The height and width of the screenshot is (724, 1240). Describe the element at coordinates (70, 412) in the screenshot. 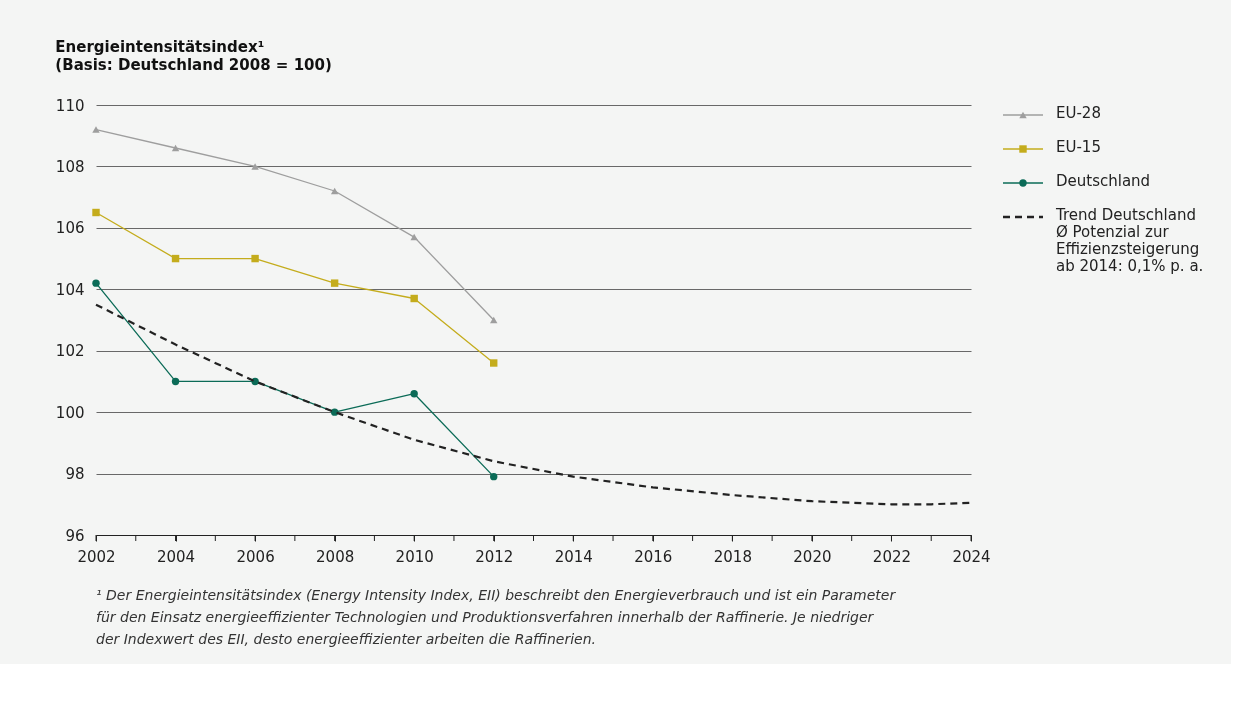

I see `y-tick-label: 100` at that location.